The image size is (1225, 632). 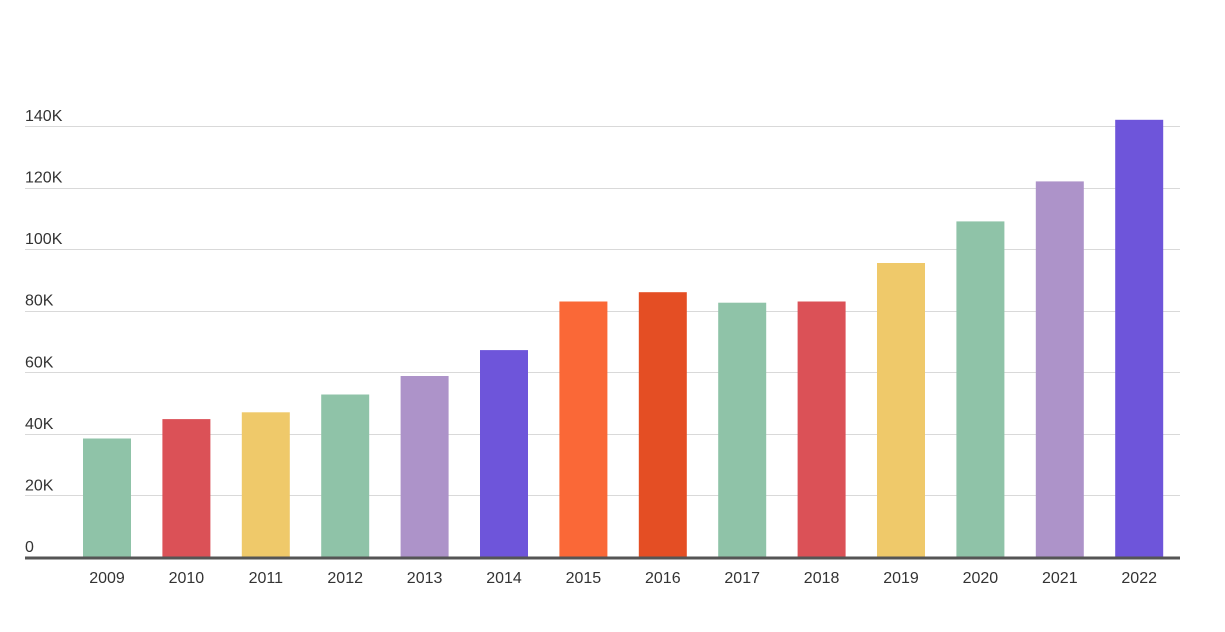 What do you see at coordinates (1139, 338) in the screenshot?
I see `bar-2022` at bounding box center [1139, 338].